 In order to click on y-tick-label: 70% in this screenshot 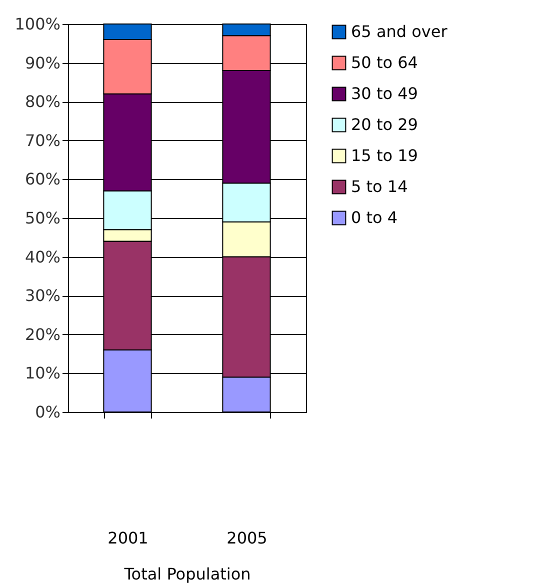, I will do `click(42, 140)`.